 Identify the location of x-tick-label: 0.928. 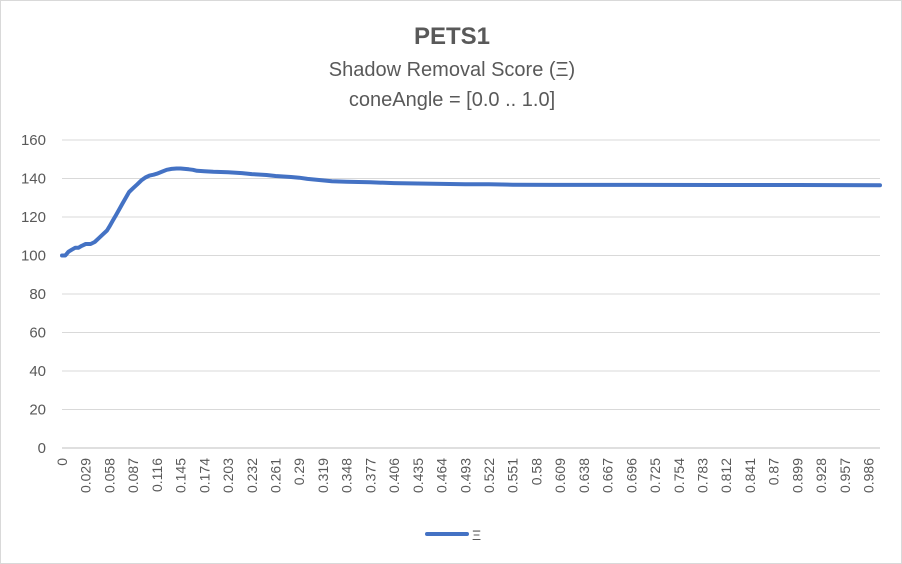
(821, 475).